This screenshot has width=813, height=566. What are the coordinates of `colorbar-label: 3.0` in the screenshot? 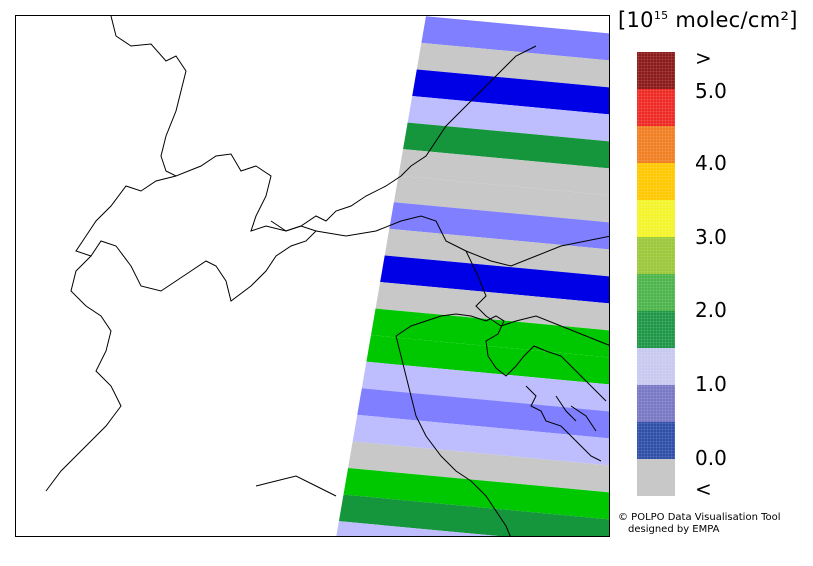 It's located at (711, 237).